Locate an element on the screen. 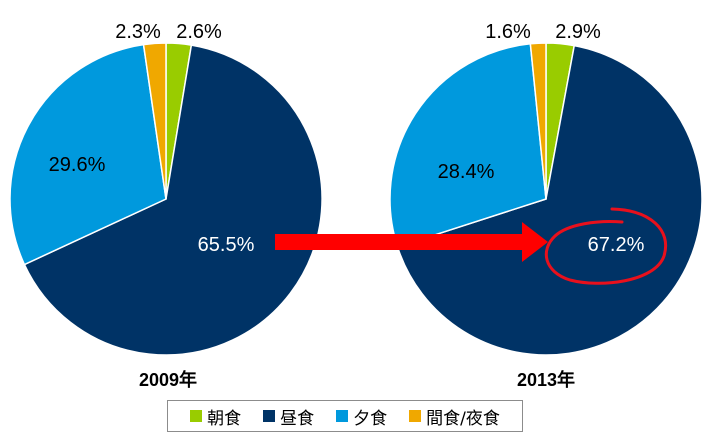  legend-item-dinner: 夕食 is located at coordinates (361, 416).